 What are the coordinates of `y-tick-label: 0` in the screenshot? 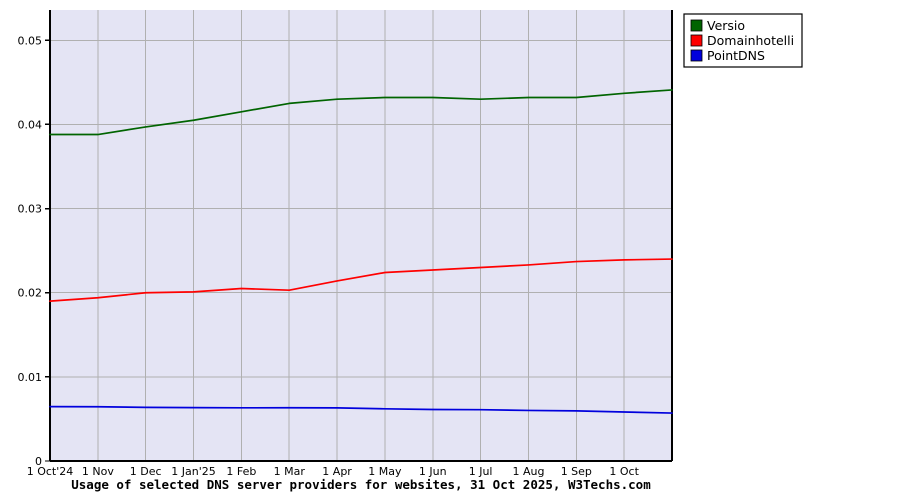 It's located at (38, 461).